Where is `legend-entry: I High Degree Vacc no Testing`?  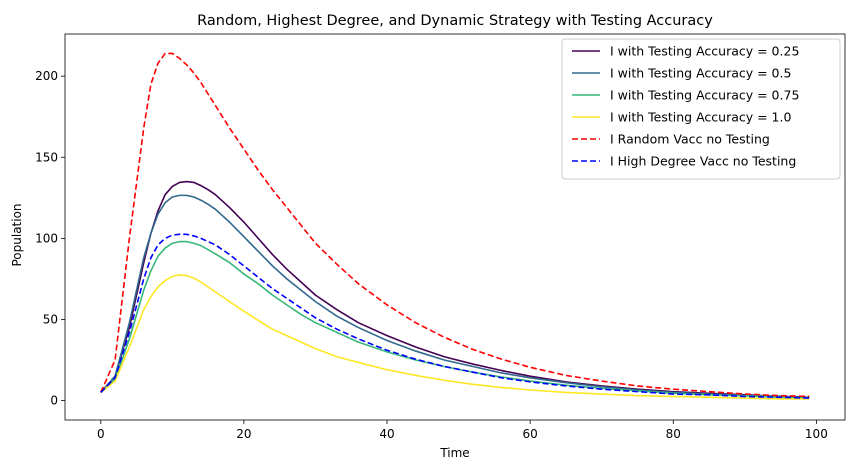 legend-entry: I High Degree Vacc no Testing is located at coordinates (703, 161).